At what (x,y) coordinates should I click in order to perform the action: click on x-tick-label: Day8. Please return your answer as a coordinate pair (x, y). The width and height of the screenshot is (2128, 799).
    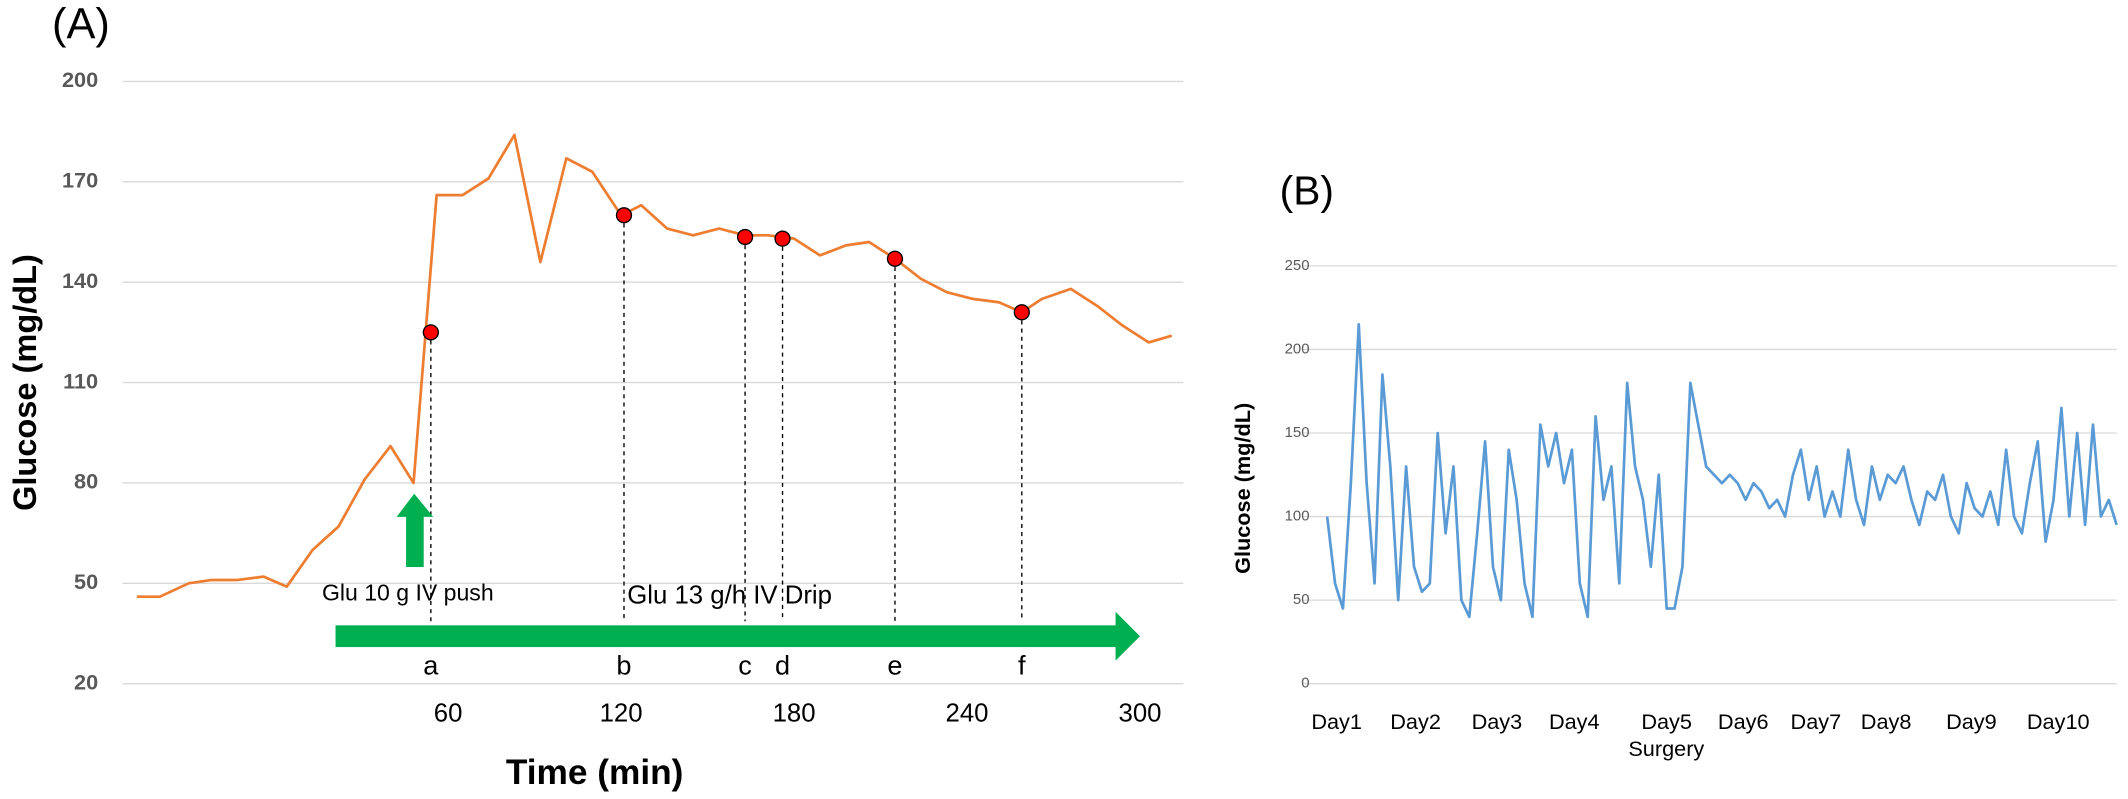
    Looking at the image, I should click on (1886, 721).